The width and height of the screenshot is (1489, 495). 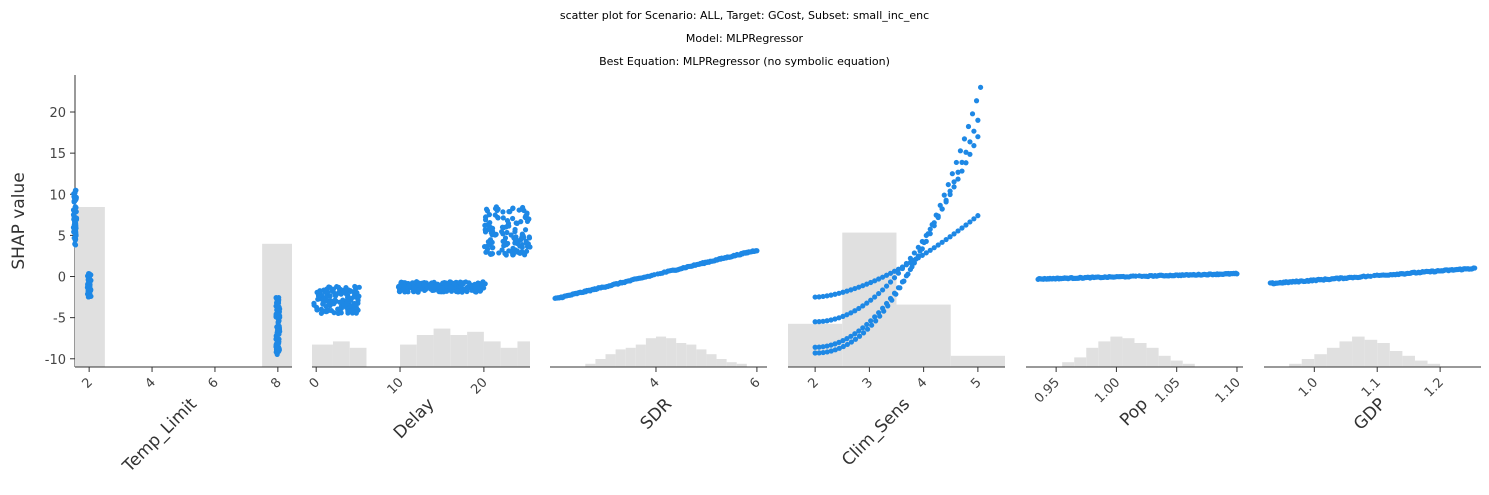 What do you see at coordinates (876, 432) in the screenshot?
I see `x-axis-label: Clim_Sens` at bounding box center [876, 432].